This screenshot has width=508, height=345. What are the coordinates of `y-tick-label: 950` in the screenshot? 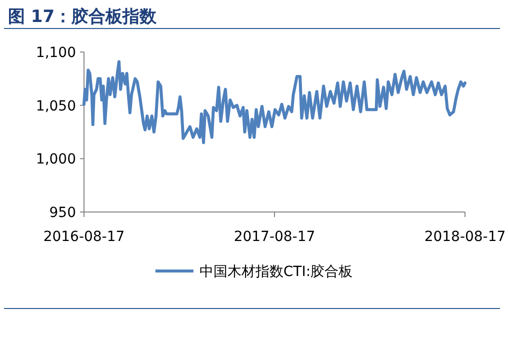 It's located at (62, 213).